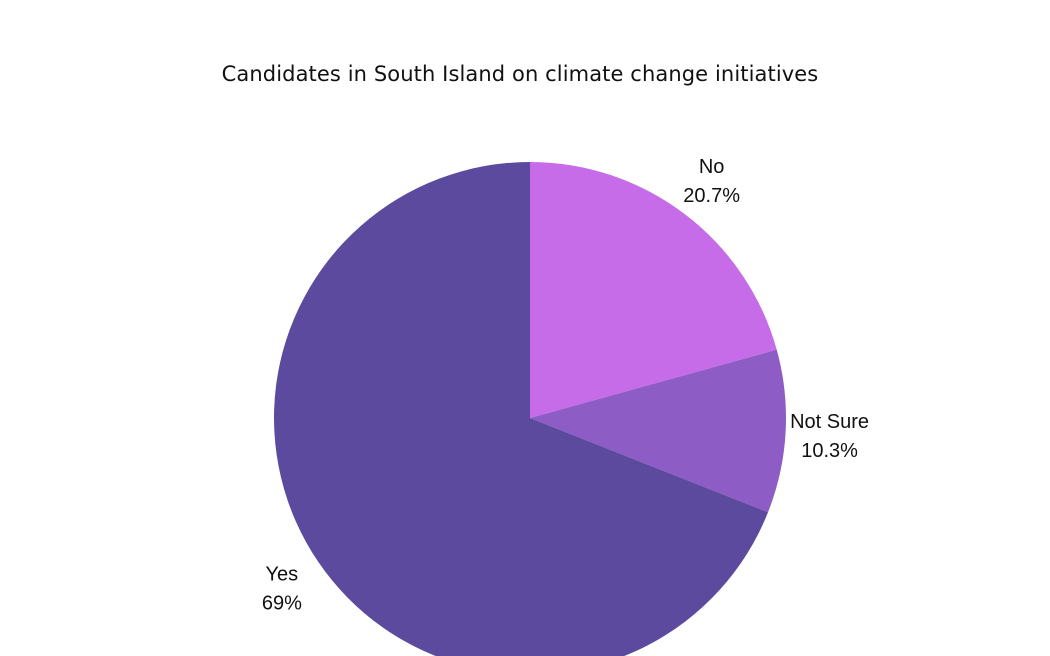 This screenshot has height=656, width=1050. I want to click on pie-label-name: No, so click(712, 167).